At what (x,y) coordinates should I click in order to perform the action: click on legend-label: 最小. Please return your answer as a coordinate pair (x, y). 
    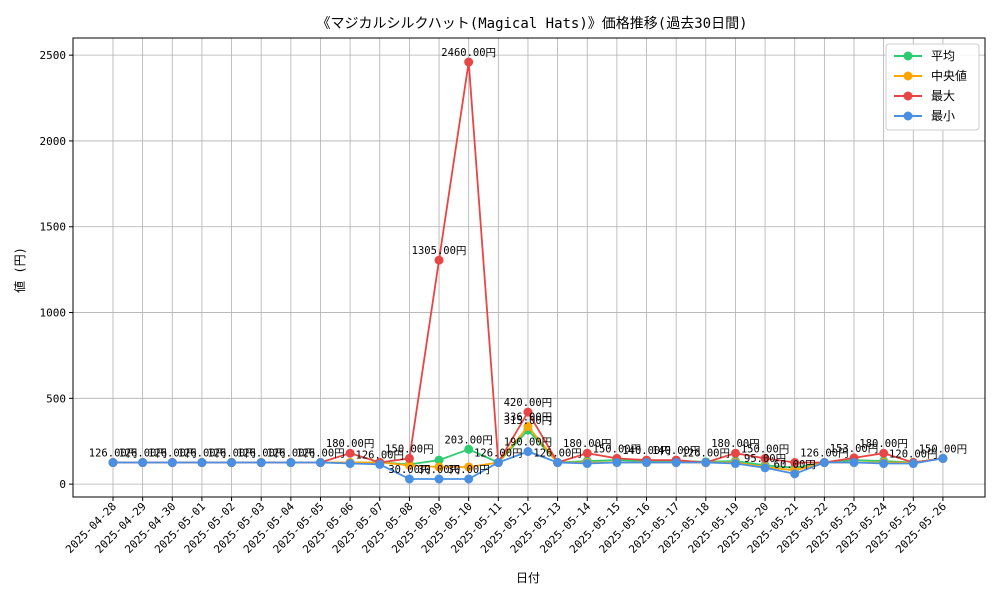
    Looking at the image, I should click on (943, 116).